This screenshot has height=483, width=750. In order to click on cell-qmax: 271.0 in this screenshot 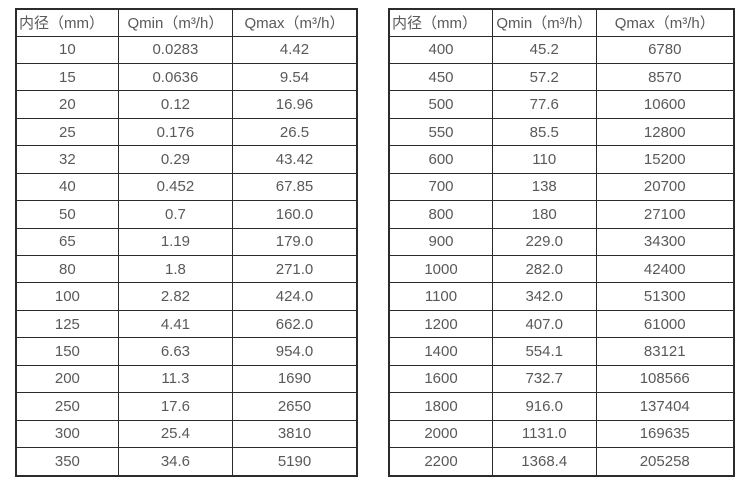, I will do `click(295, 269)`.